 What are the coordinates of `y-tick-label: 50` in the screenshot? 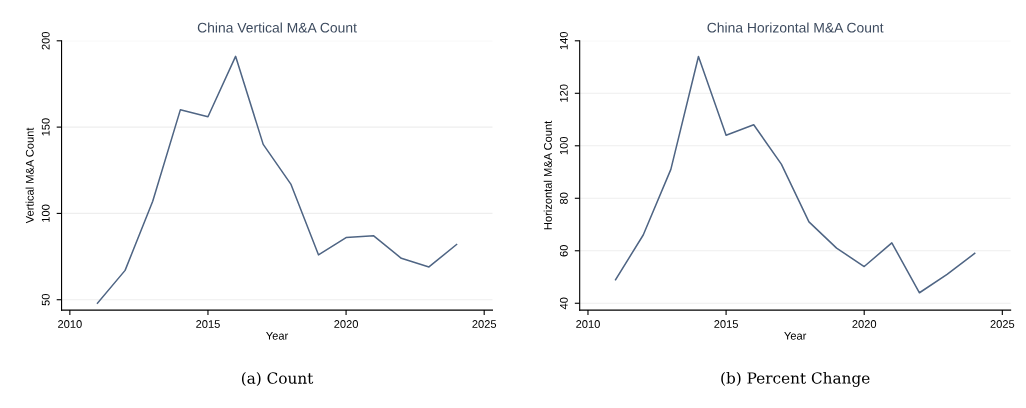 It's located at (45, 299).